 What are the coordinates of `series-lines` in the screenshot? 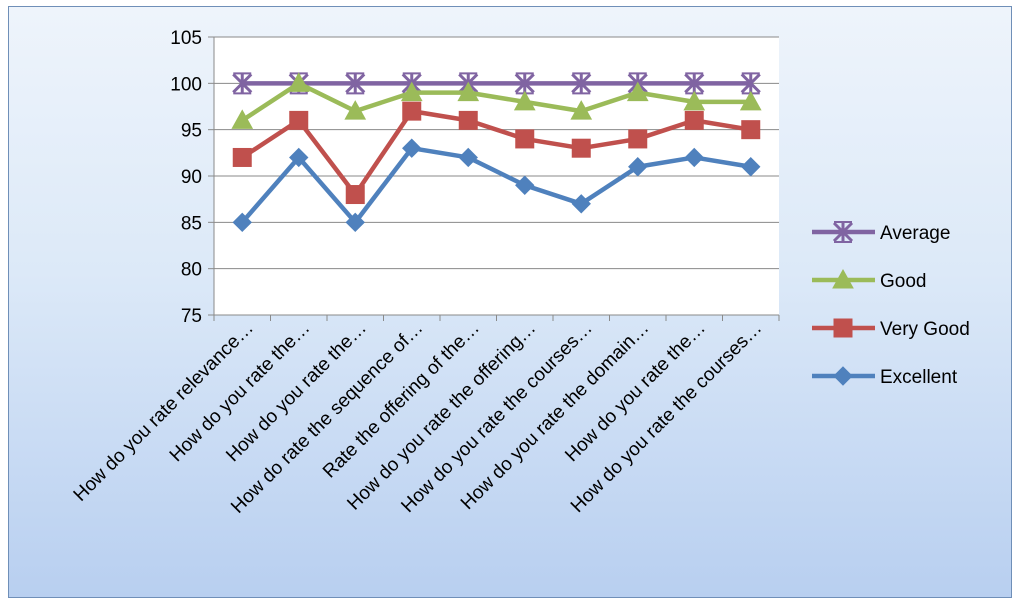 It's located at (496, 152).